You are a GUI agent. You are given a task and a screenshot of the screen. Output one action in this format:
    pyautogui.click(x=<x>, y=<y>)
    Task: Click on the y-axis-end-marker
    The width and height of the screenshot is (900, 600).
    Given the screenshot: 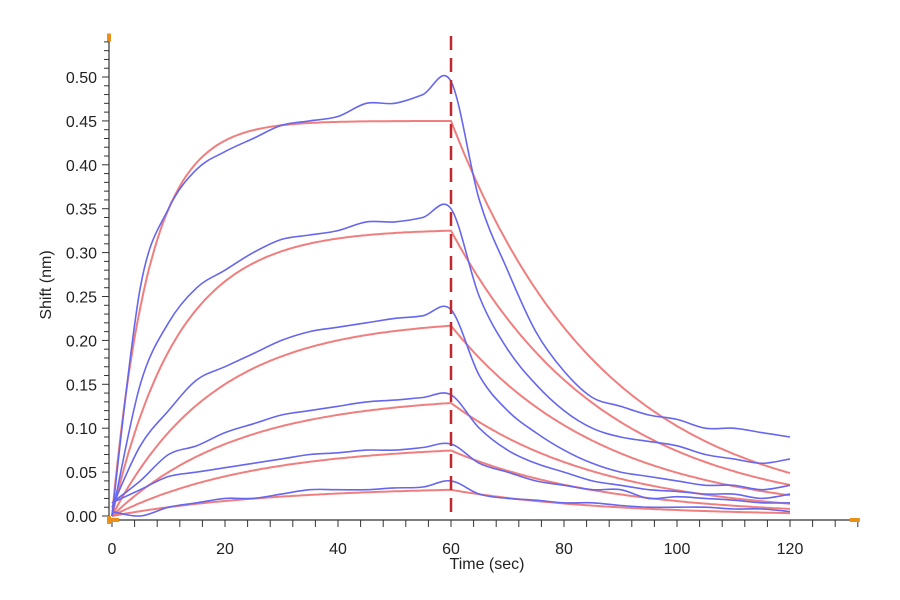 What is the action you would take?
    pyautogui.click(x=109, y=37)
    